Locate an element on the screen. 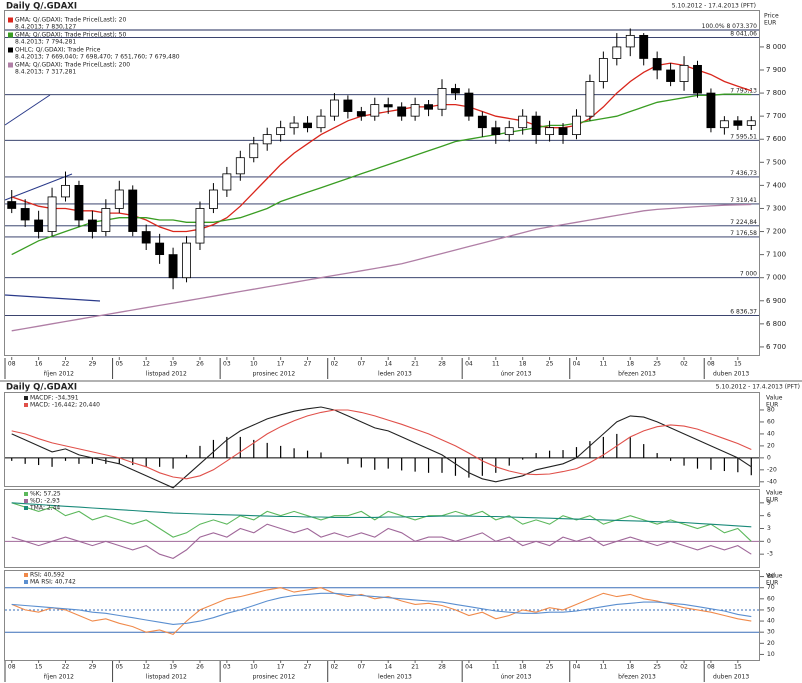  x-tick-label: 16 is located at coordinates (39, 364).